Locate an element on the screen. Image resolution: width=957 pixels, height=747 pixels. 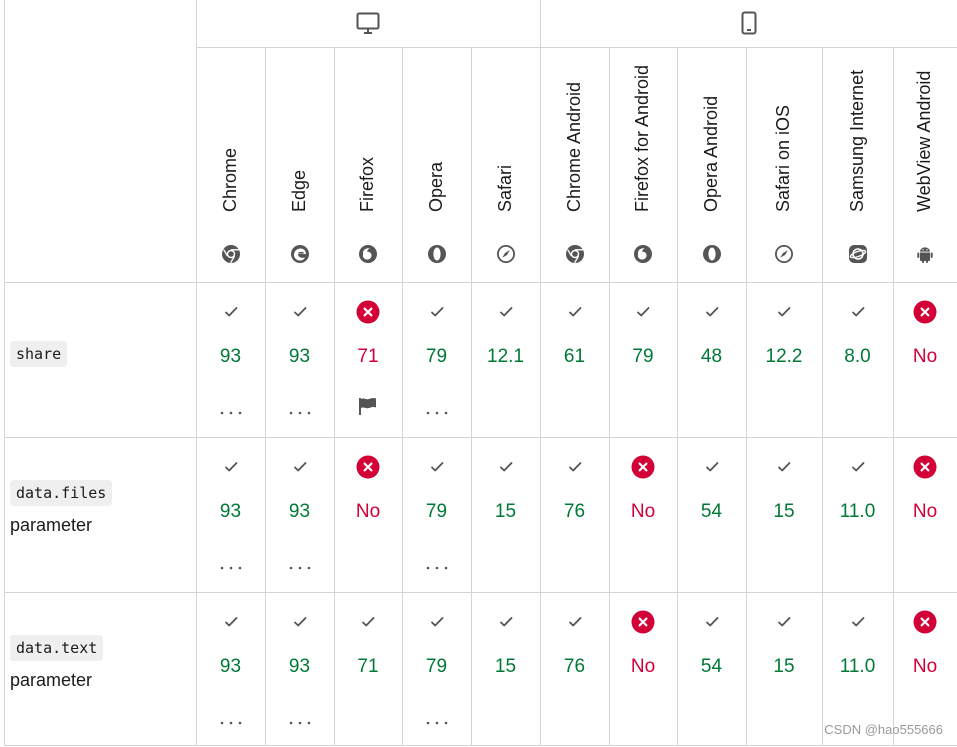
version-label: 76 is located at coordinates (574, 511).